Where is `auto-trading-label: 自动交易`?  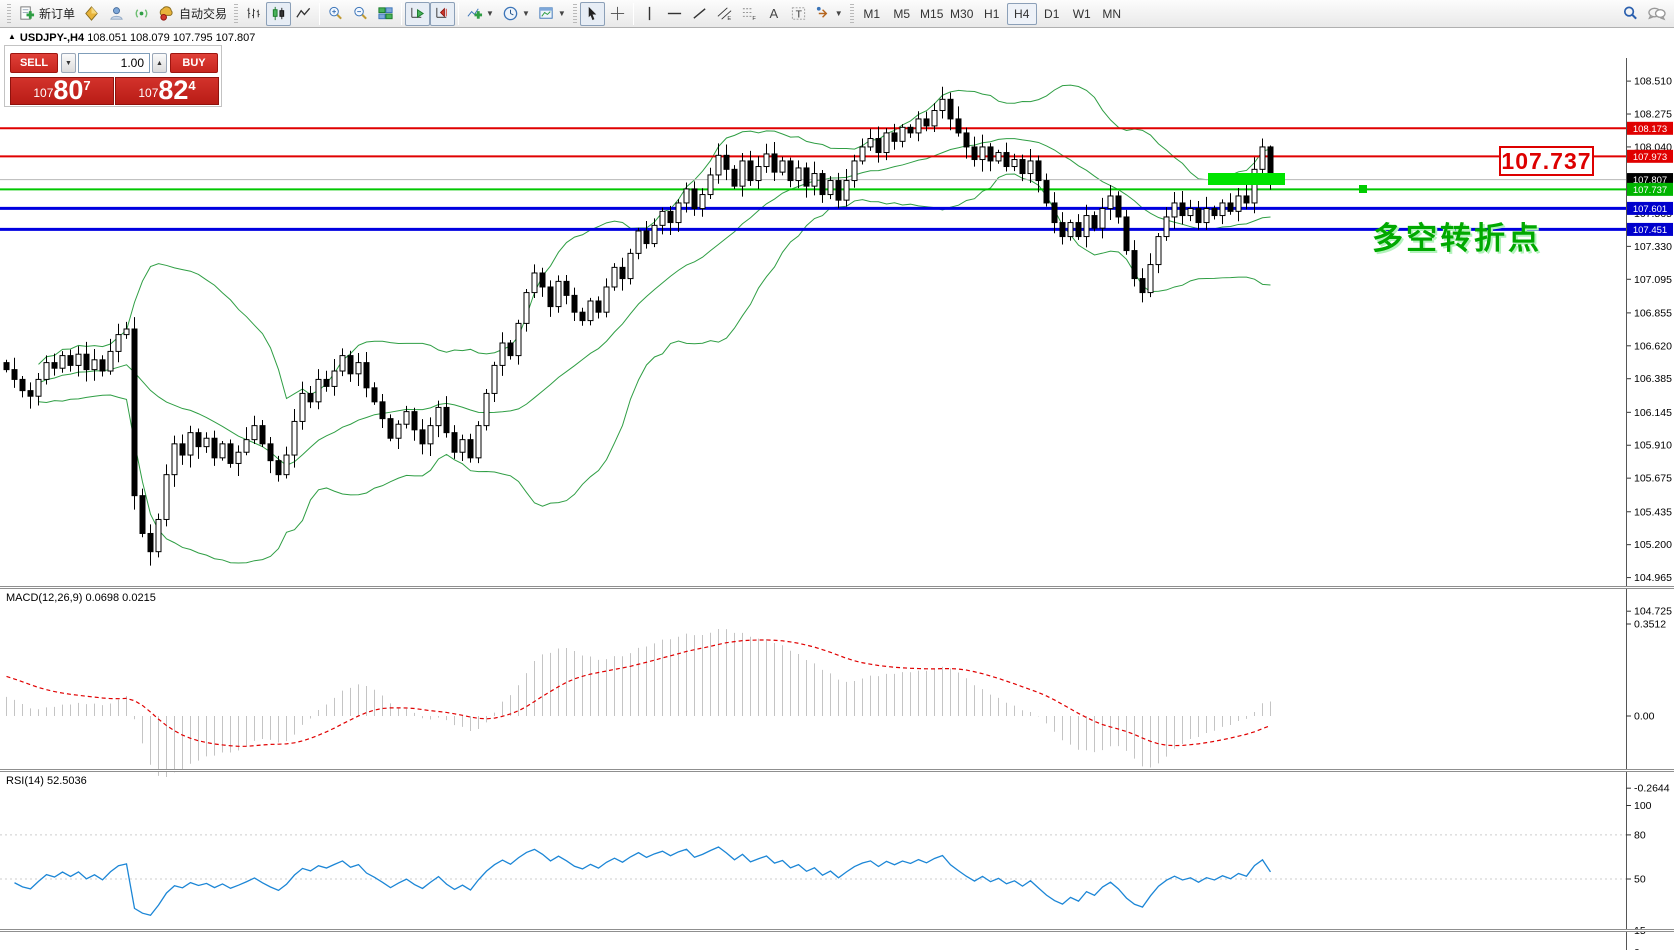 auto-trading-label: 自动交易 is located at coordinates (203, 14).